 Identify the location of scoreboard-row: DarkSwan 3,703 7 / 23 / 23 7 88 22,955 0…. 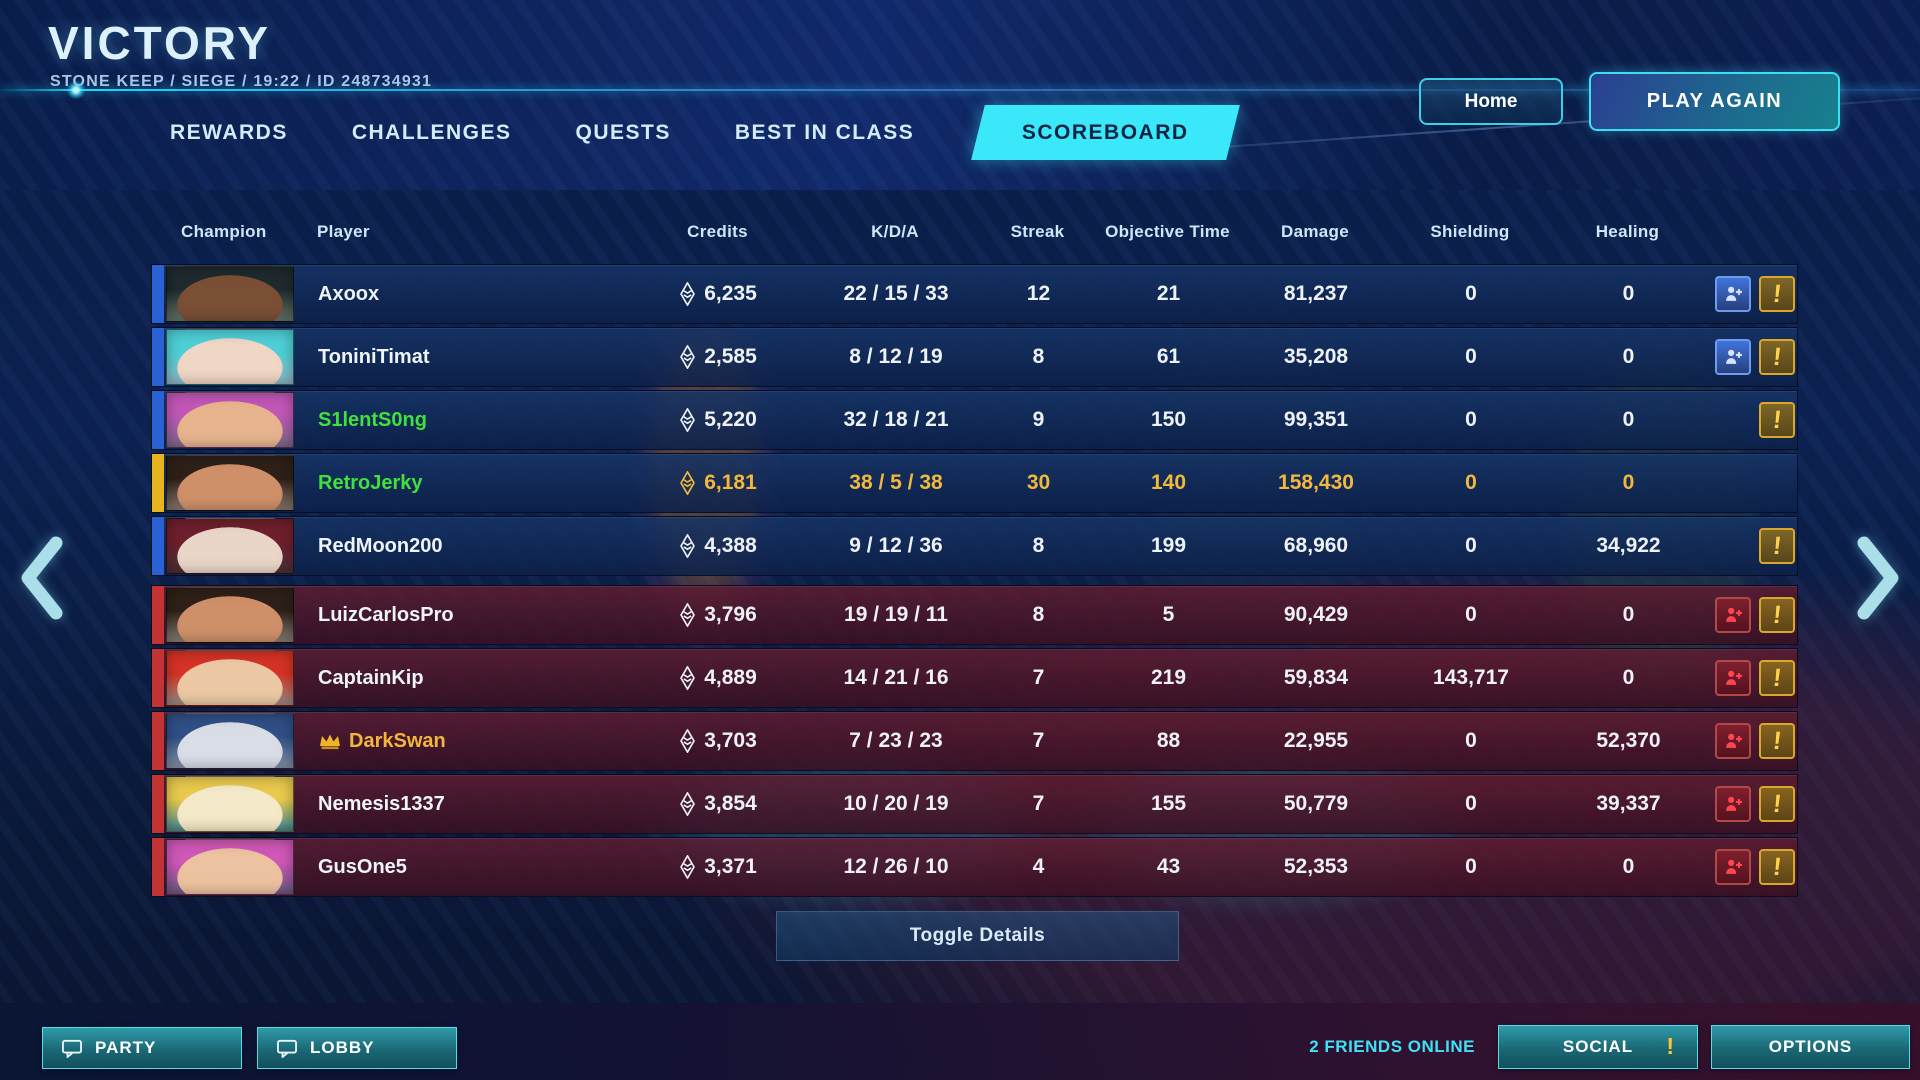
(974, 741).